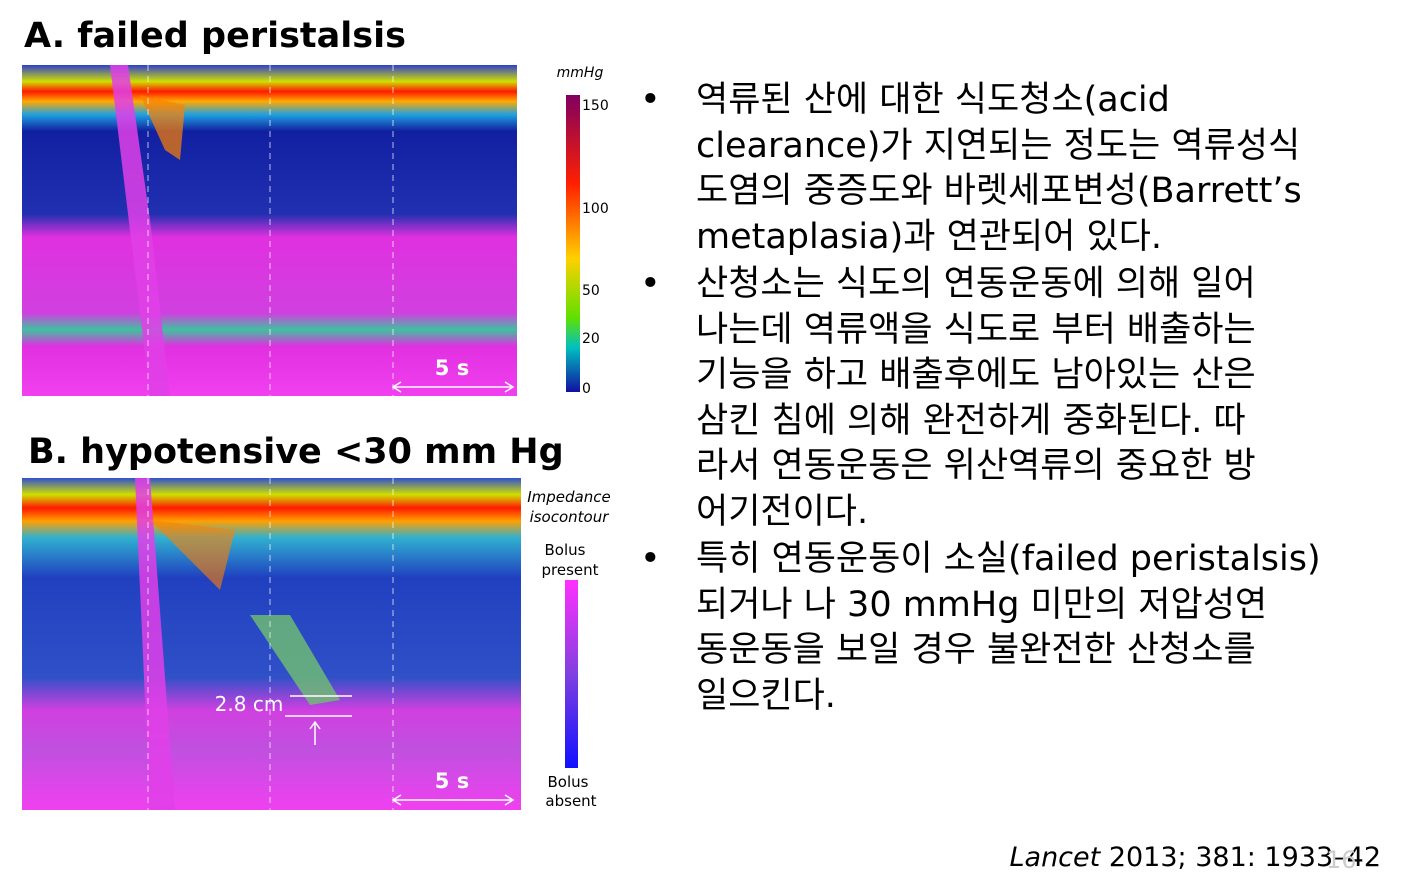 Image resolution: width=1403 pixels, height=894 pixels. Describe the element at coordinates (595, 209) in the screenshot. I see `scale-tick-label: 100` at that location.